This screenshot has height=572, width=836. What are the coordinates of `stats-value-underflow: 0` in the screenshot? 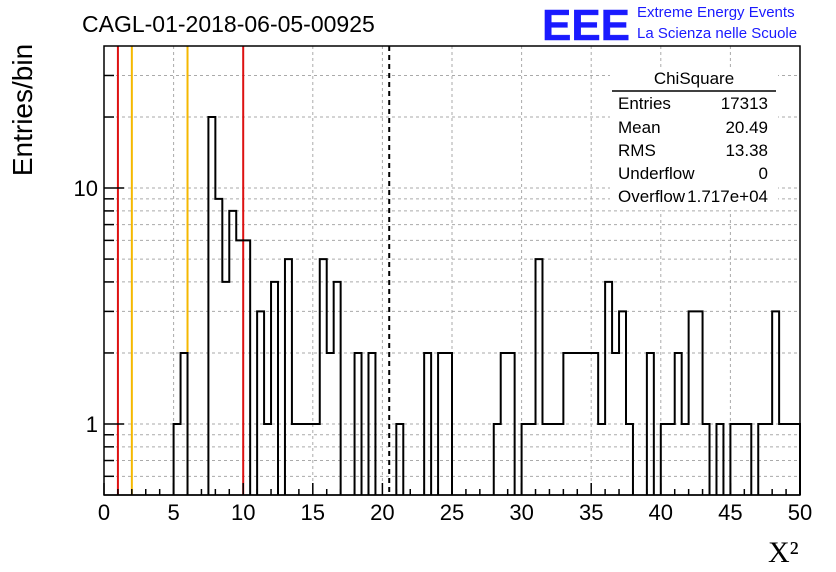 It's located at (763, 173).